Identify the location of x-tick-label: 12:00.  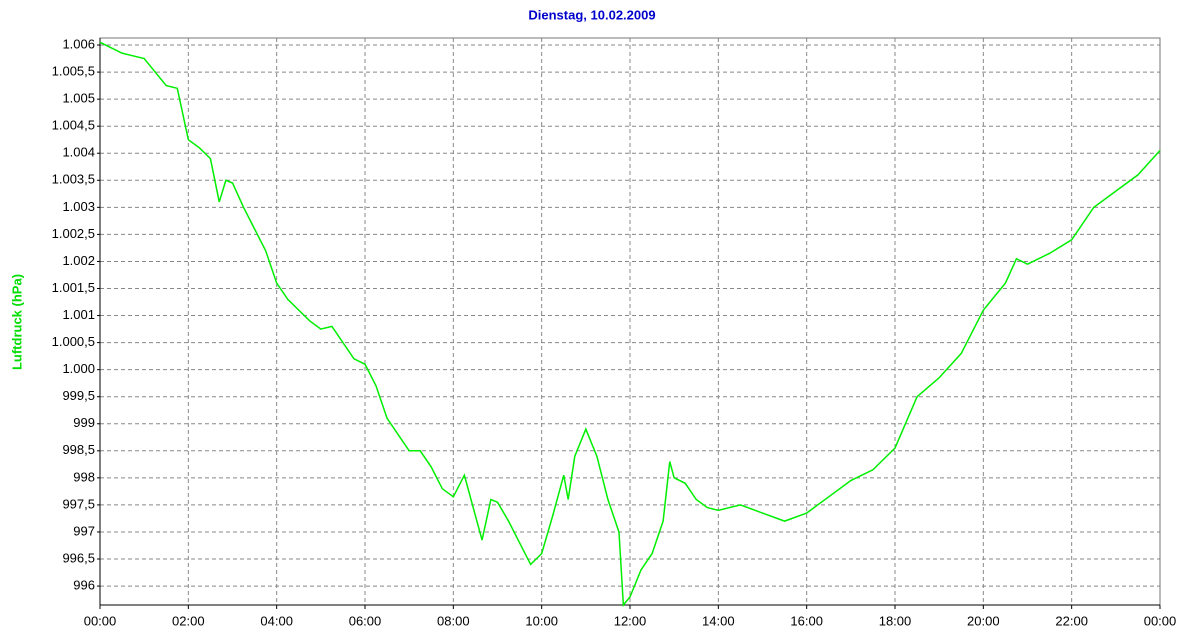
(630, 620).